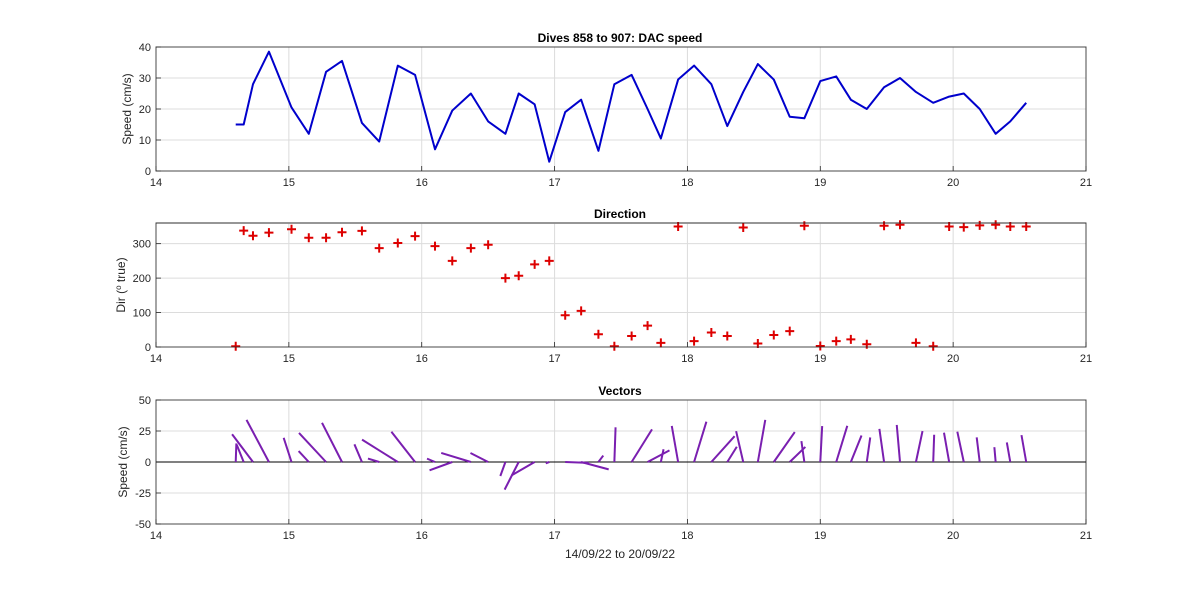 This screenshot has height=589, width=1200. What do you see at coordinates (156, 359) in the screenshot?
I see `direction-xtick-label: 14` at bounding box center [156, 359].